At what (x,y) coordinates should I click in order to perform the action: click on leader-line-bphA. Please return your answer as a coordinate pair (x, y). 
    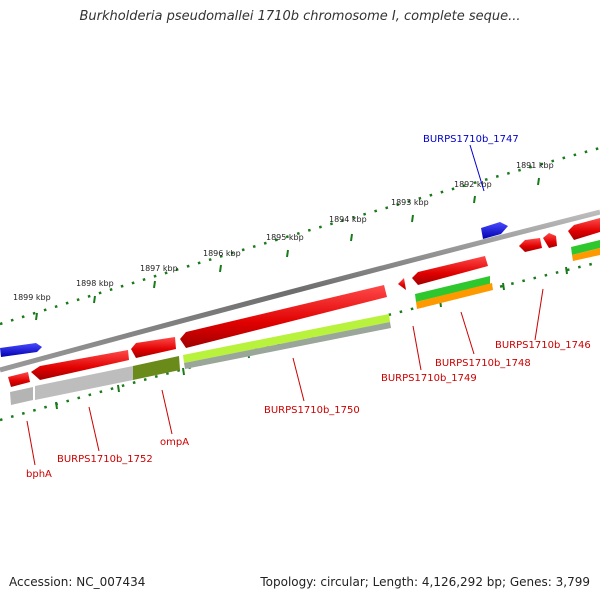
    Looking at the image, I should click on (31, 443).